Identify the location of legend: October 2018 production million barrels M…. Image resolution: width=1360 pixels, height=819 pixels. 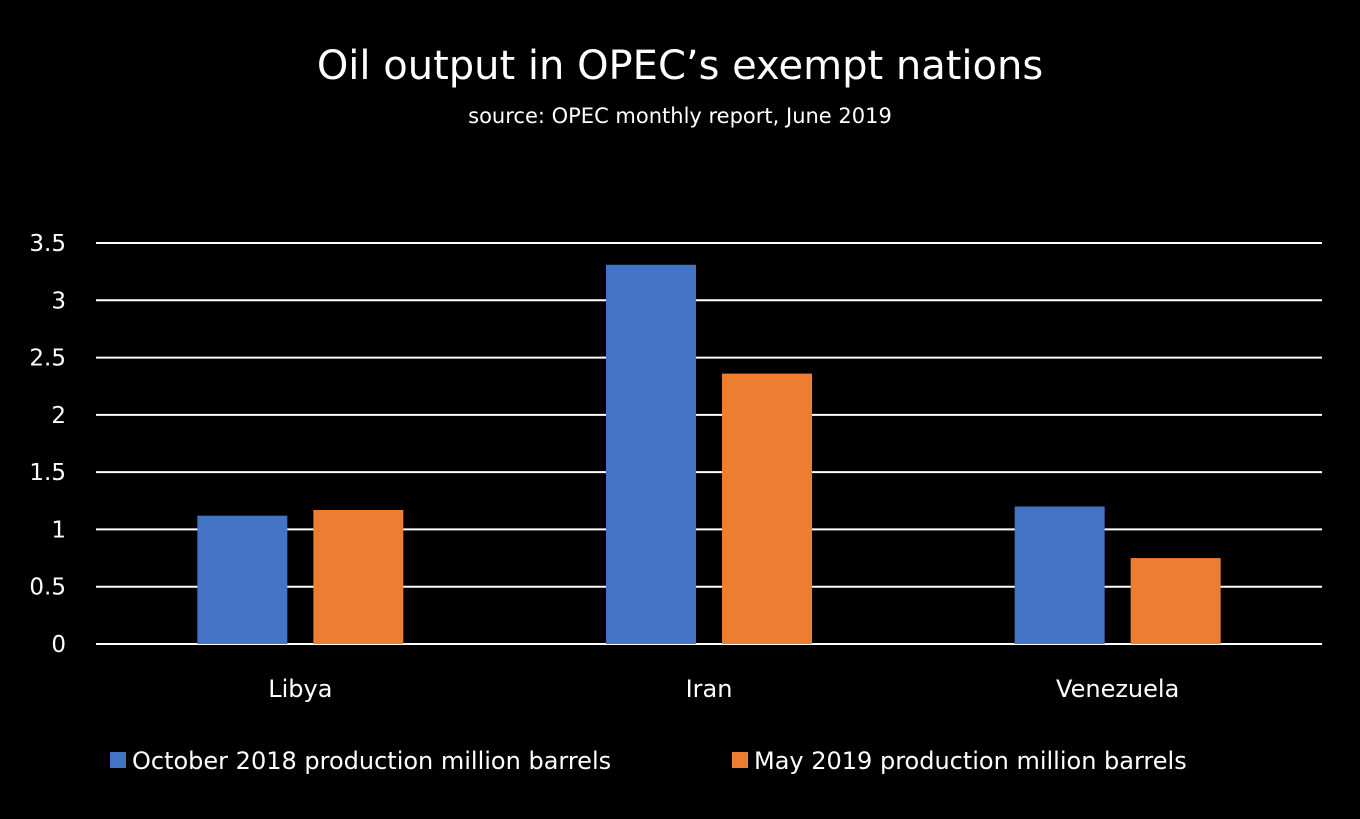
(648, 761).